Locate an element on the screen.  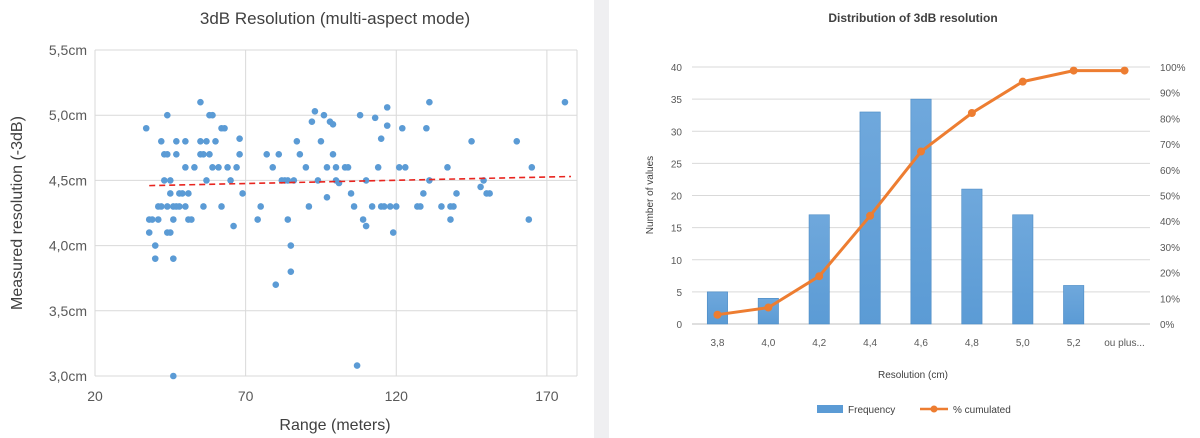
histogram-y-tick-label: 15 is located at coordinates (677, 229).